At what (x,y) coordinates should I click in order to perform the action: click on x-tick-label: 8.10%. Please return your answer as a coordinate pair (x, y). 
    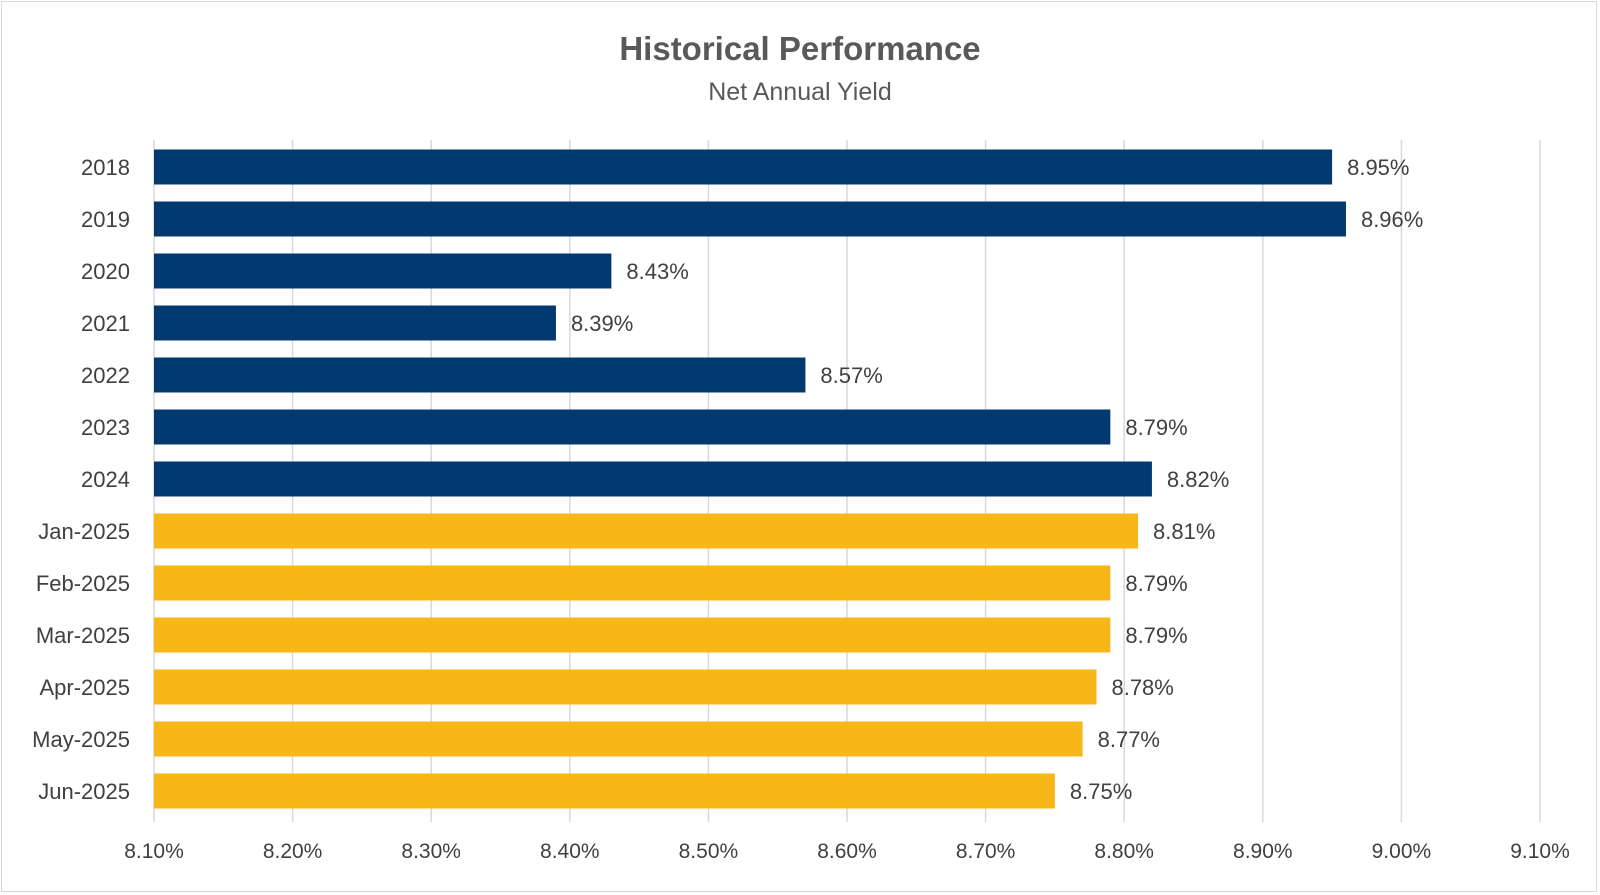
    Looking at the image, I should click on (154, 851).